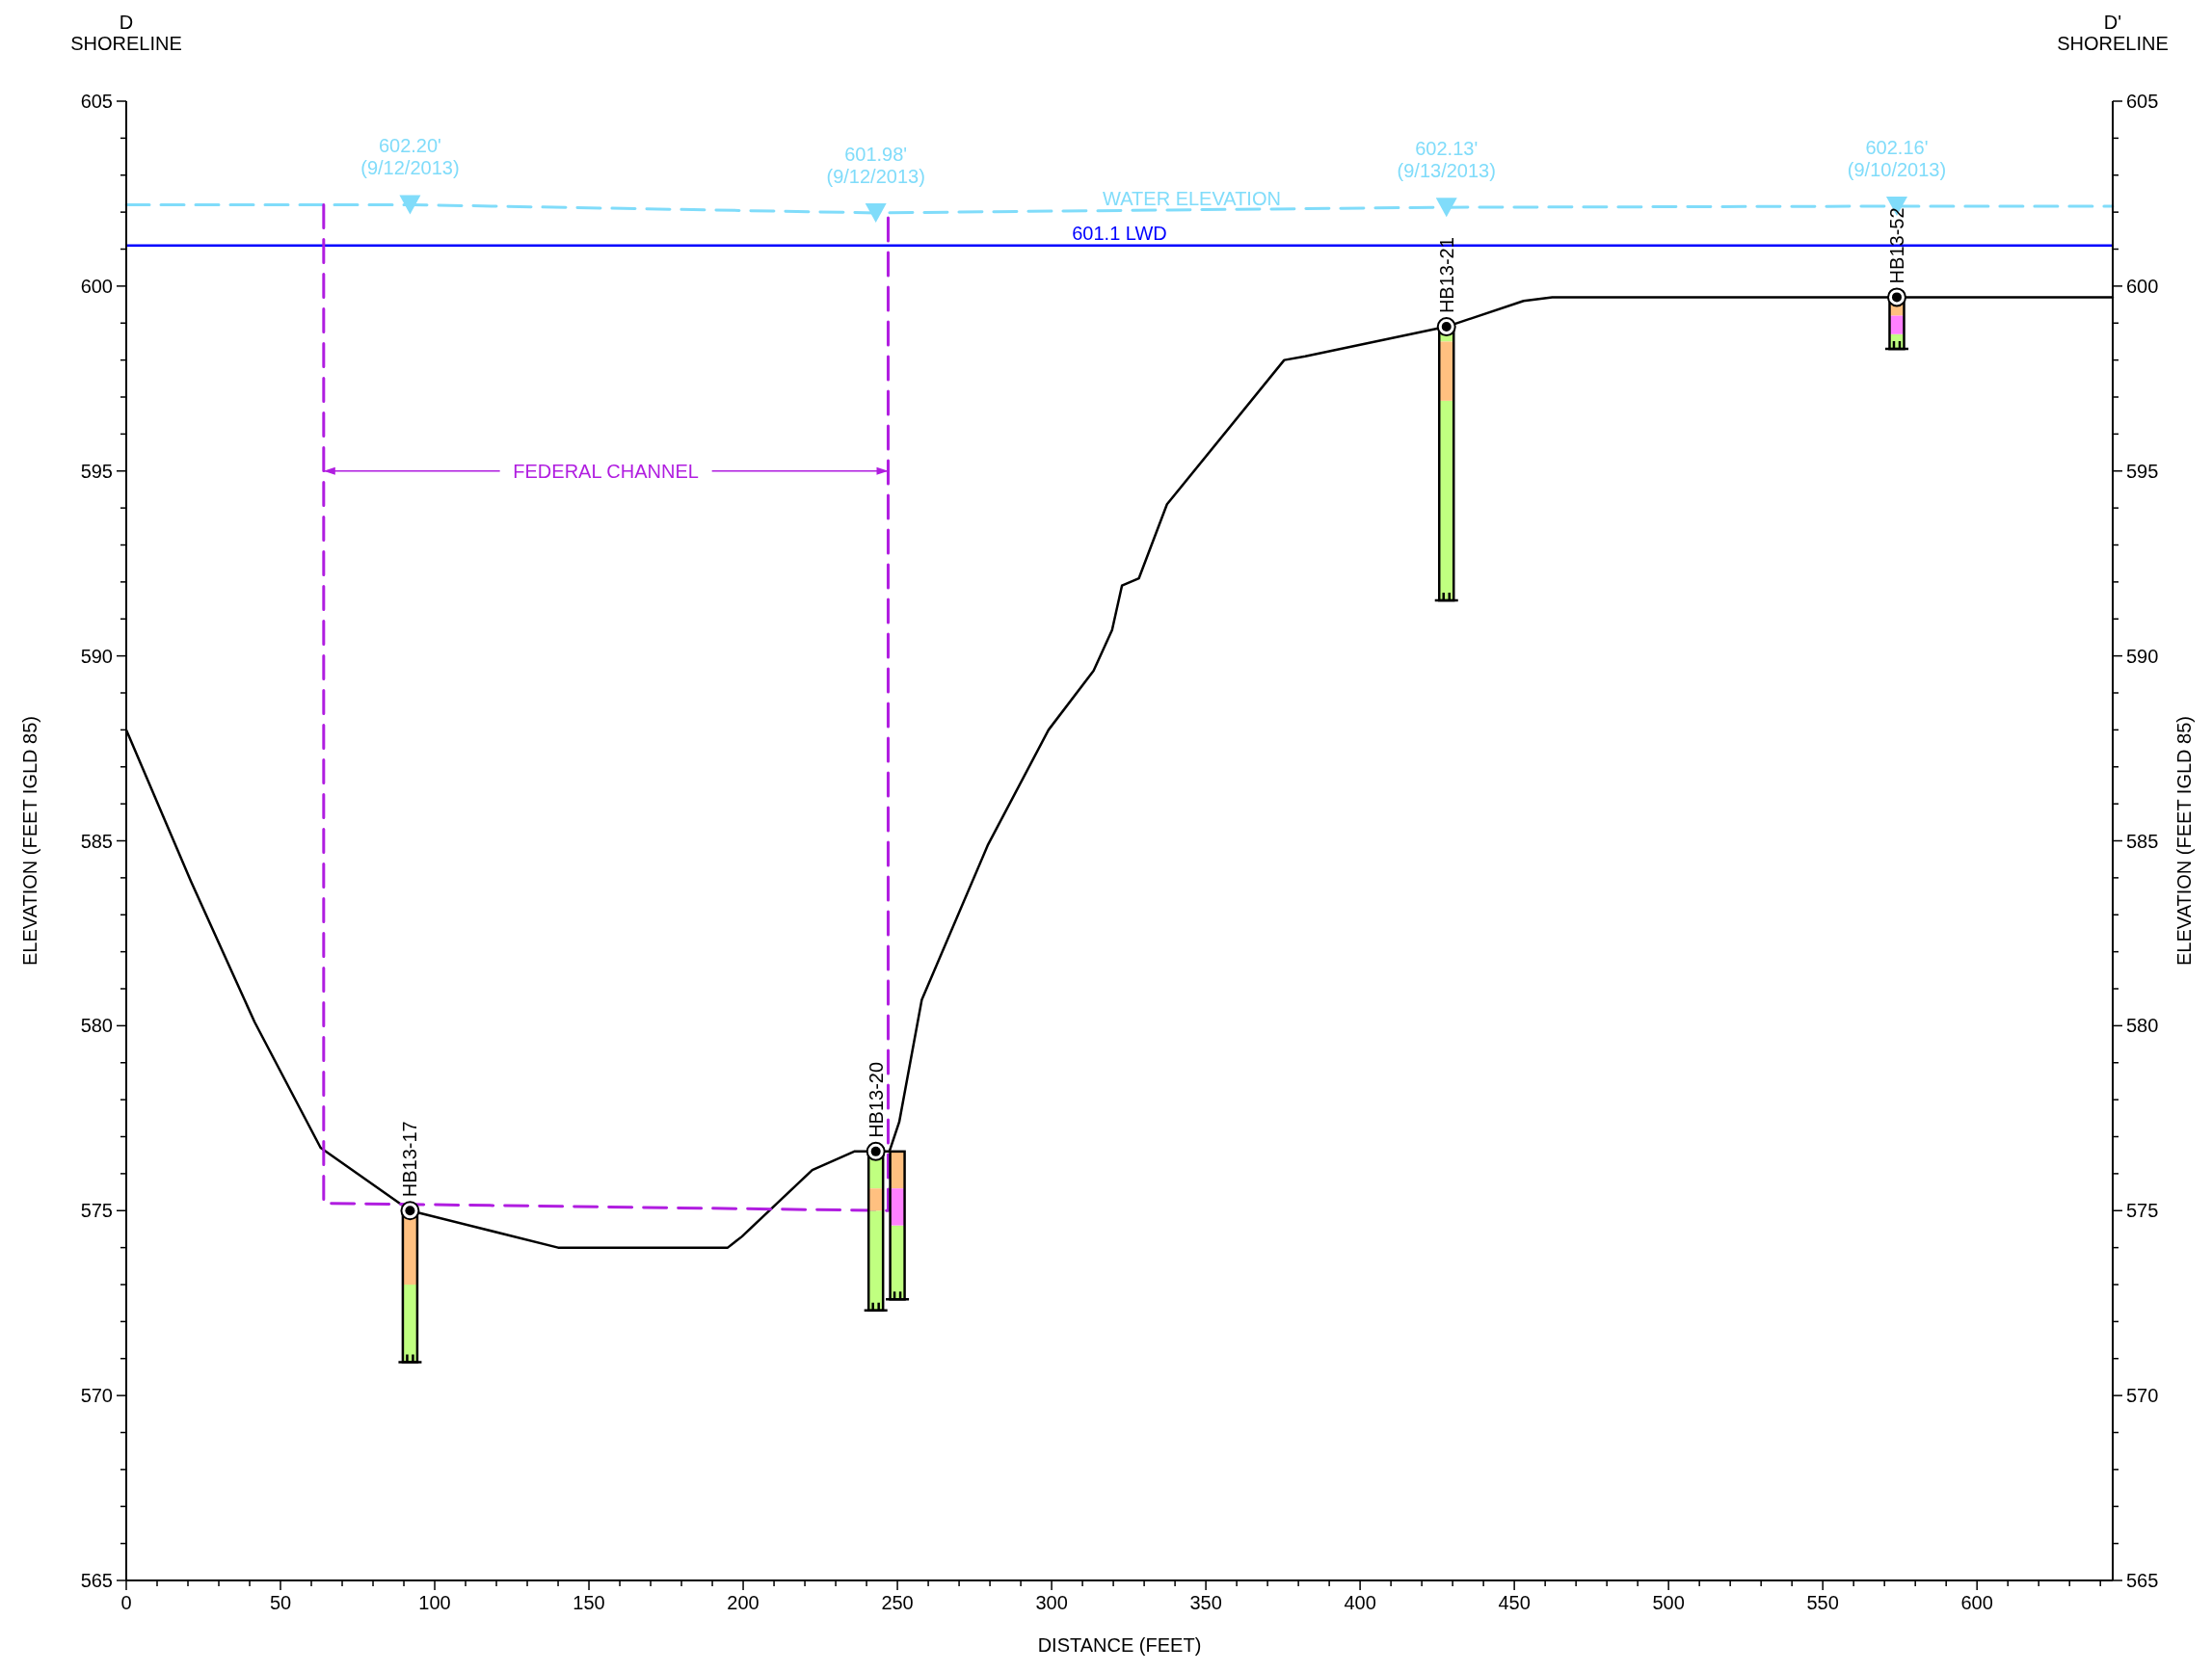 Image resolution: width=2212 pixels, height=1672 pixels. Describe the element at coordinates (2142, 101) in the screenshot. I see `y2-tick-label: 605` at that location.